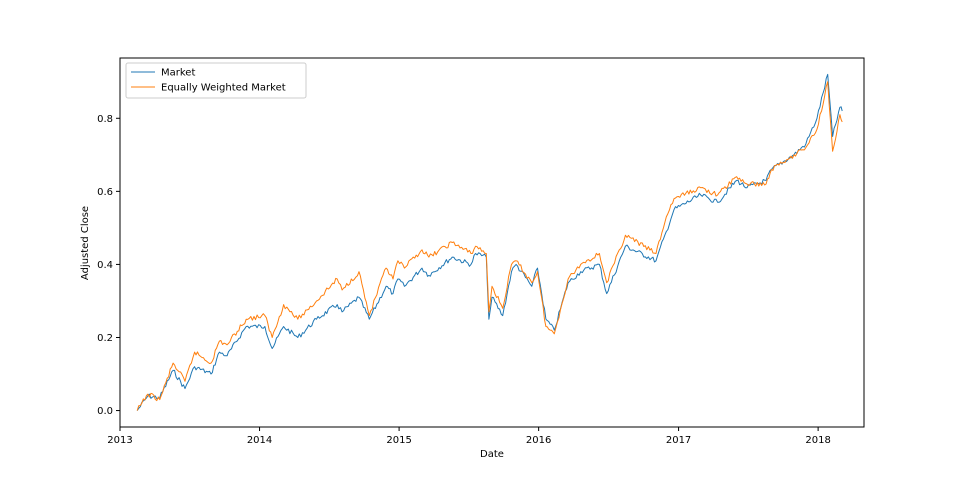 The height and width of the screenshot is (484, 960). What do you see at coordinates (259, 440) in the screenshot?
I see `x-tick-label: 2014` at bounding box center [259, 440].